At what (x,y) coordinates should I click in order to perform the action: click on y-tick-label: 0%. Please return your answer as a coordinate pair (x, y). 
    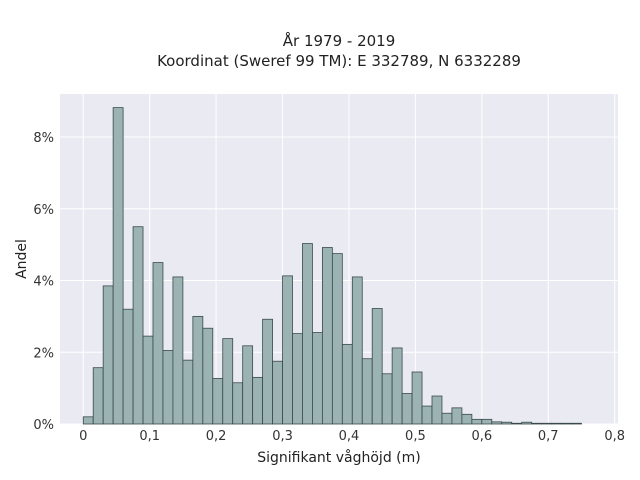
    Looking at the image, I should click on (43, 425).